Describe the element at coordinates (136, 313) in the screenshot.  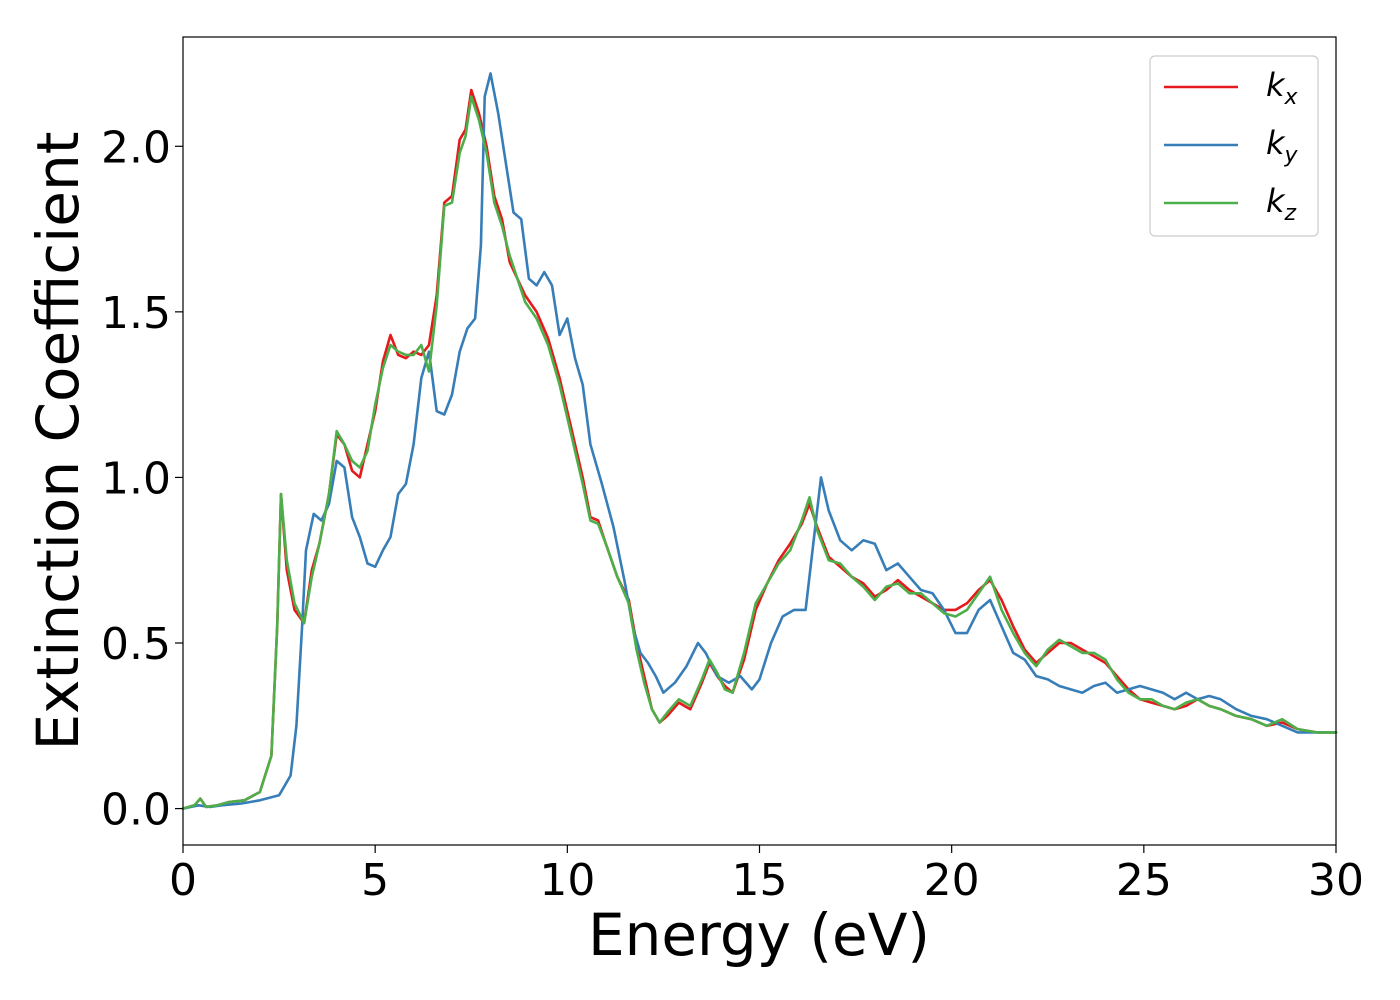
I see `y-tick-label: 1.5` at that location.